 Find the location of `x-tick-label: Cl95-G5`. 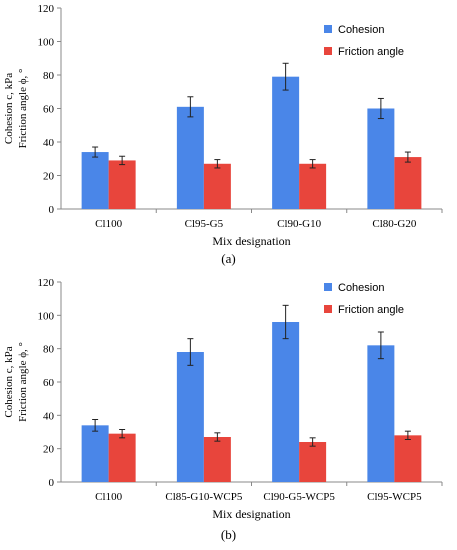

x-tick-label: Cl95-G5 is located at coordinates (204, 224).